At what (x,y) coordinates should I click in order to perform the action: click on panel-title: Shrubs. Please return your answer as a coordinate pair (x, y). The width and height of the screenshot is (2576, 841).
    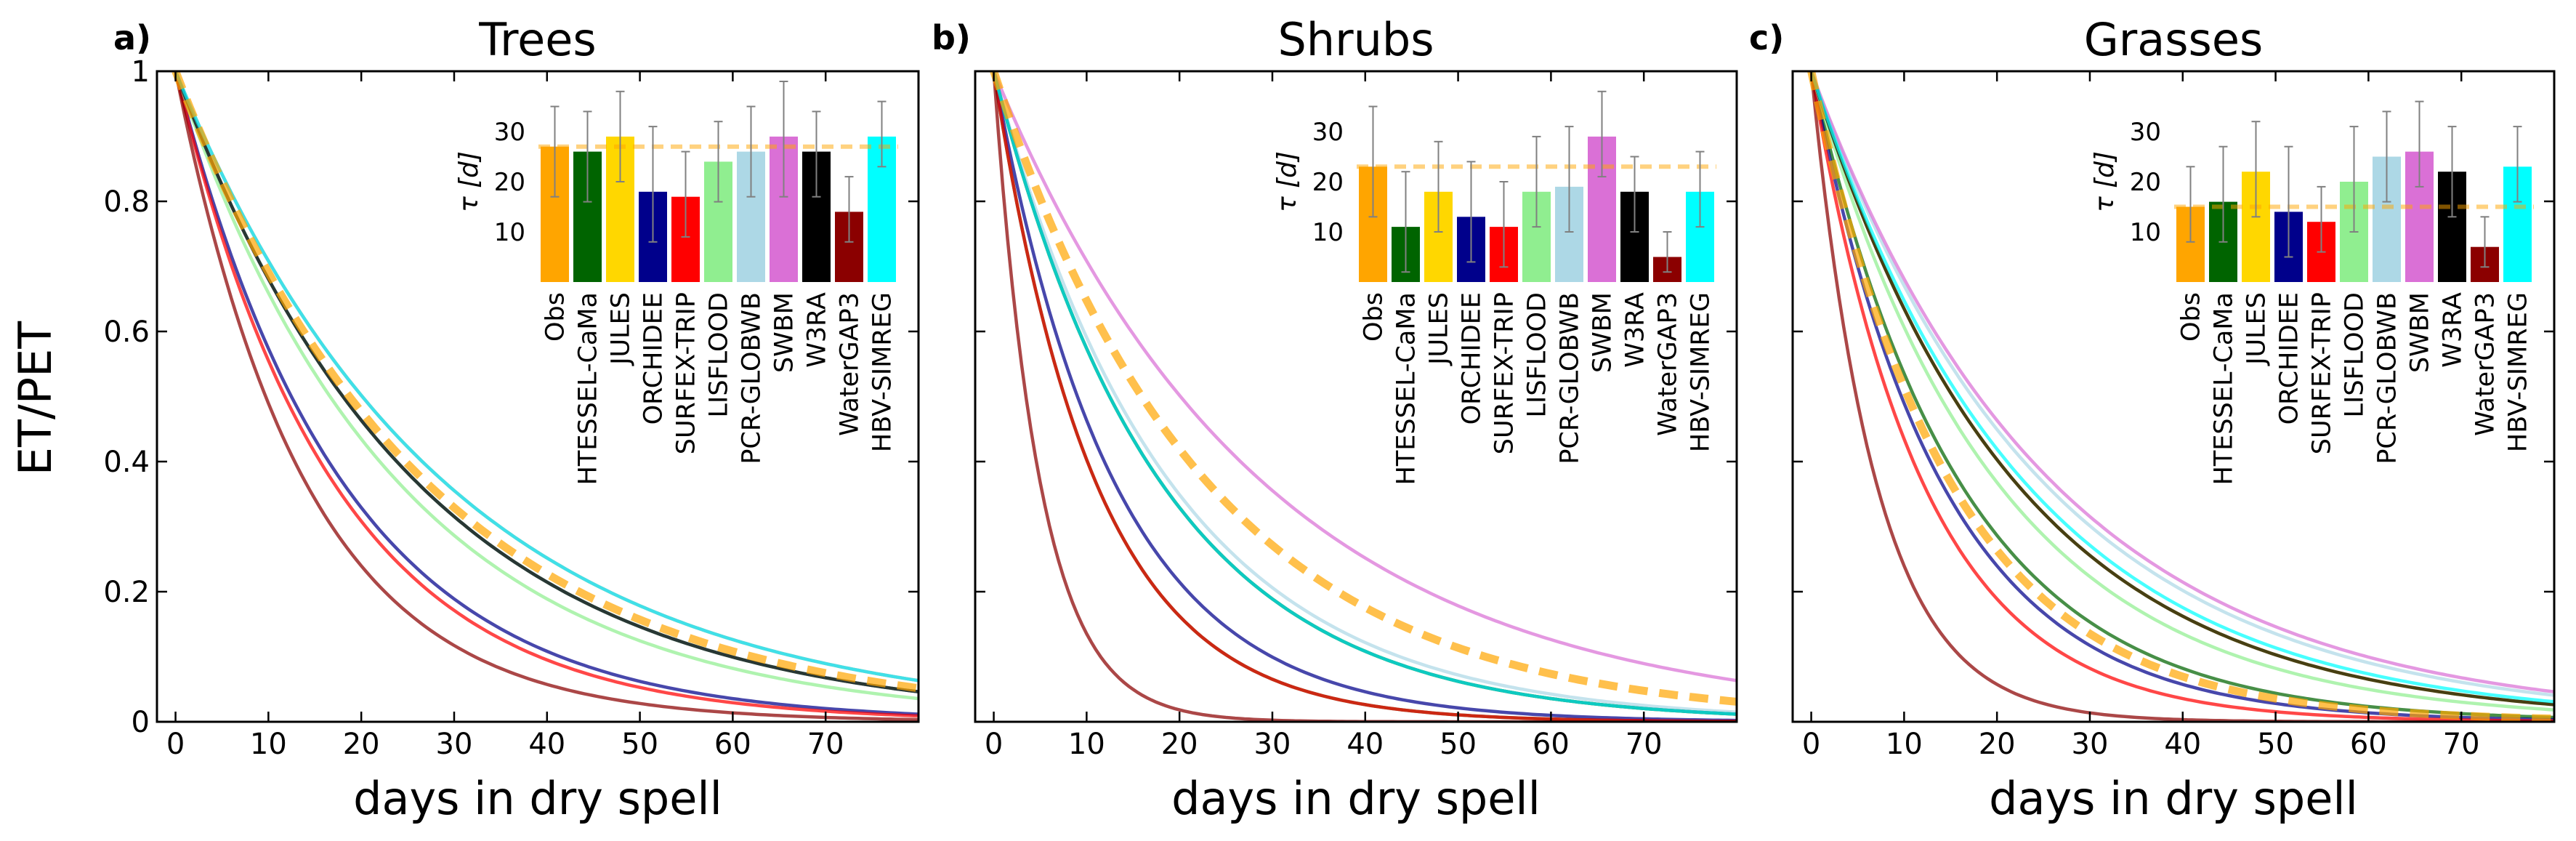
    Looking at the image, I should click on (1356, 39).